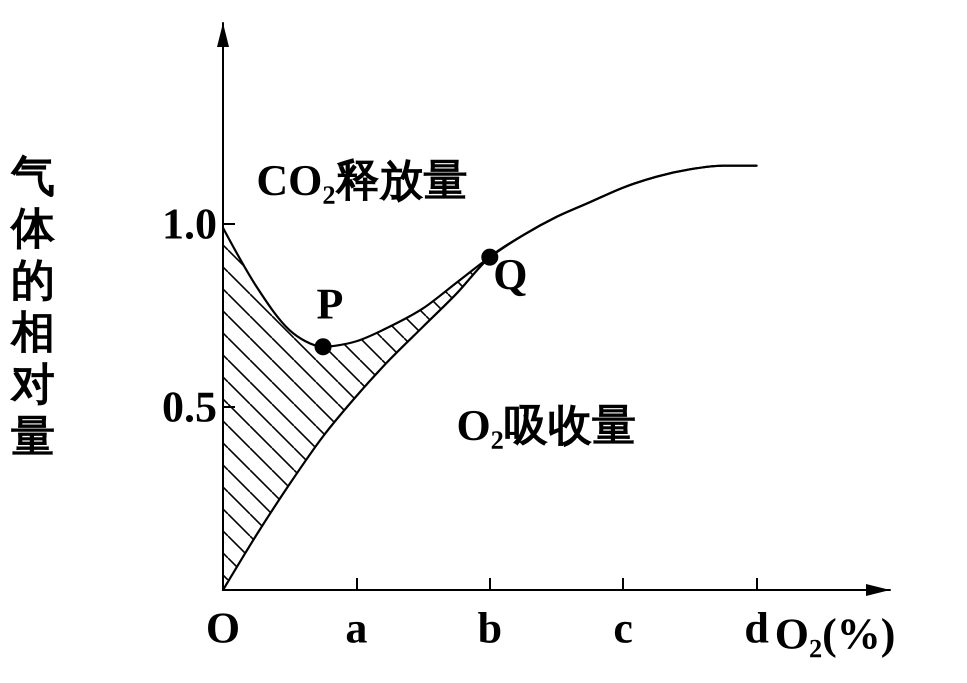 The image size is (967, 683). Describe the element at coordinates (356, 628) in the screenshot. I see `x-tick-label: a` at that location.